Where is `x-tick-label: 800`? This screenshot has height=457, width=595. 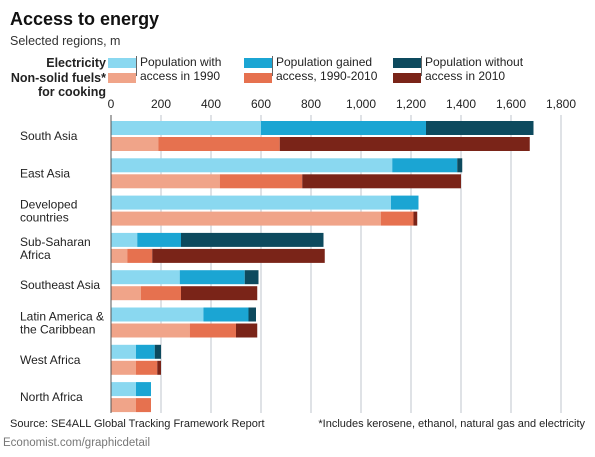
x-tick-label: 800 is located at coordinates (311, 104).